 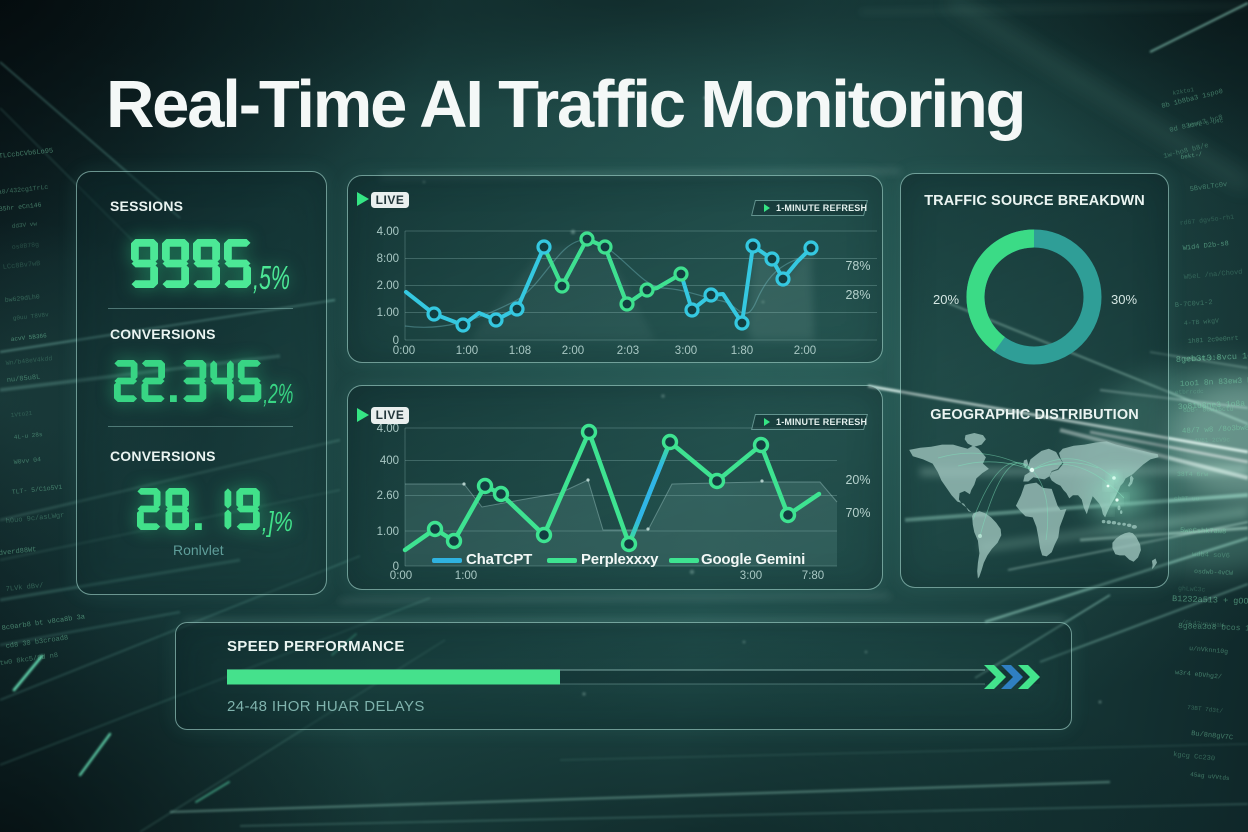 What do you see at coordinates (24, 588) in the screenshot?
I see `svg-text: 7LVk dBv/` at bounding box center [24, 588].